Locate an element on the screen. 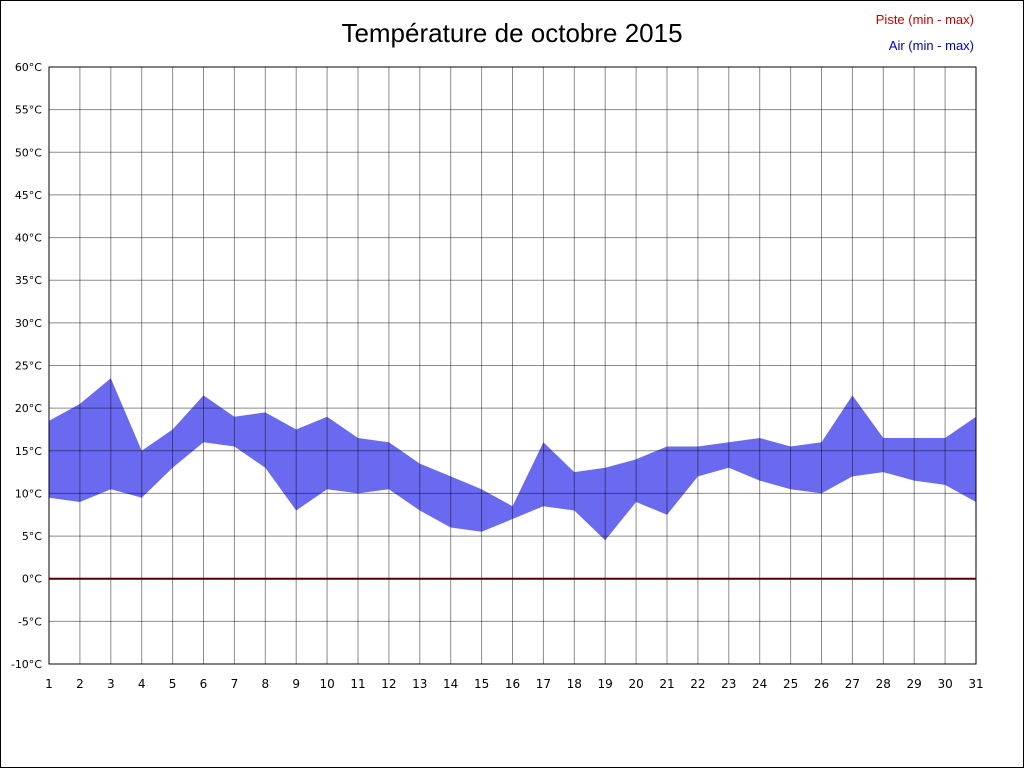 This screenshot has height=768, width=1024. x-tick-label: 5 is located at coordinates (173, 684).